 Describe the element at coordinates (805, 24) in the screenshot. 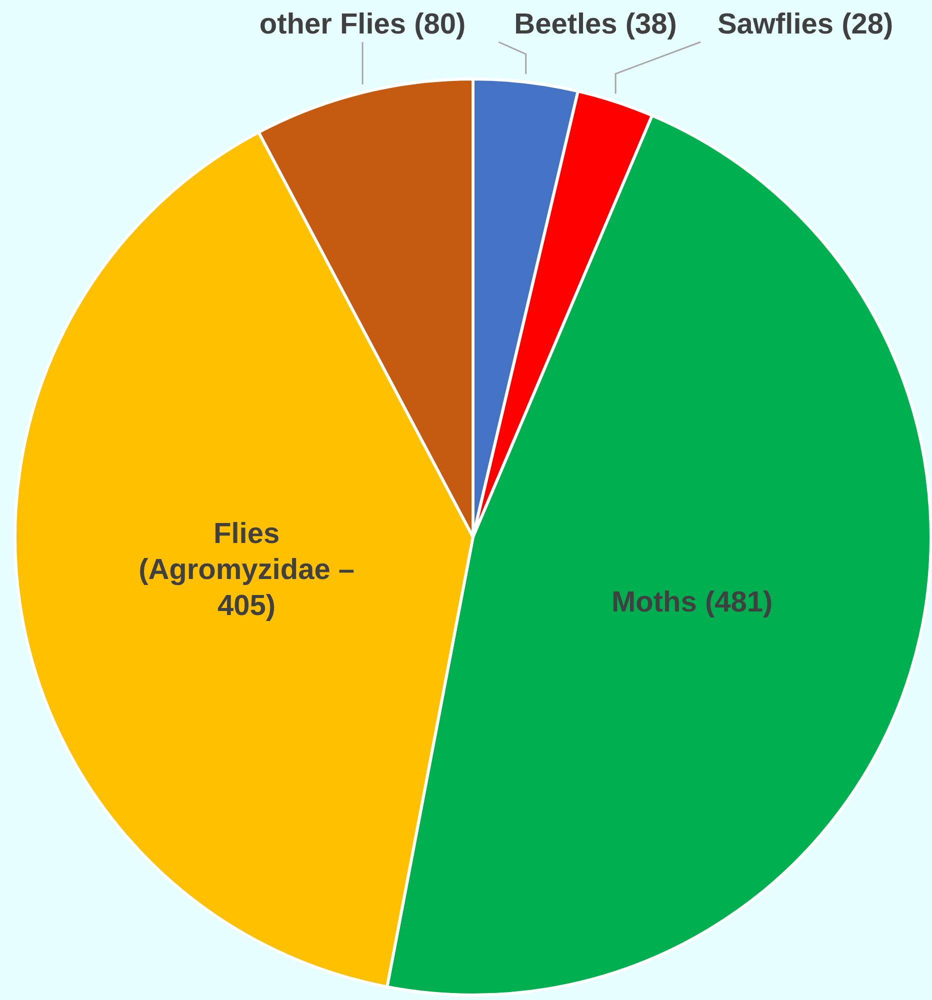

I see `slice-label: Sawflies (28)` at that location.